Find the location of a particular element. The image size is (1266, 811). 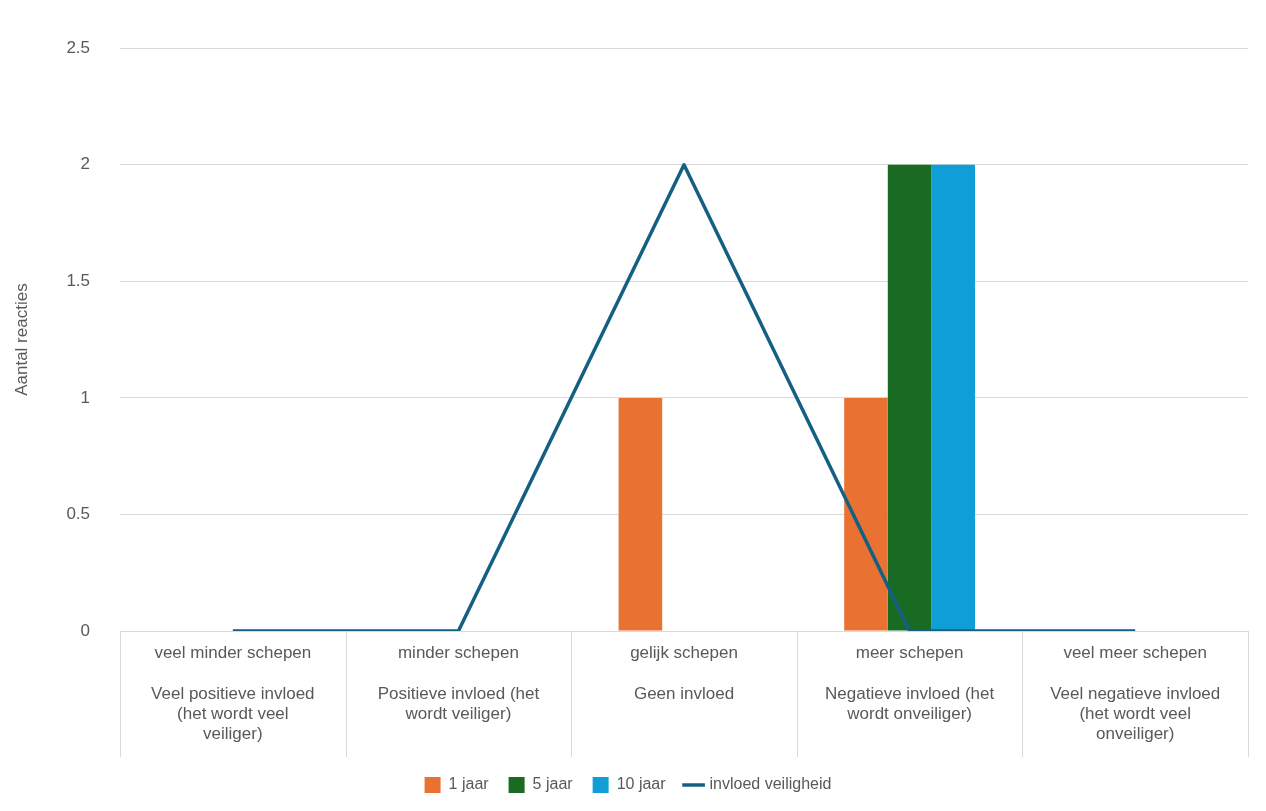

category-label: meer schepen Negatieve invloed (het wordt onveiliger) is located at coordinates (910, 683).